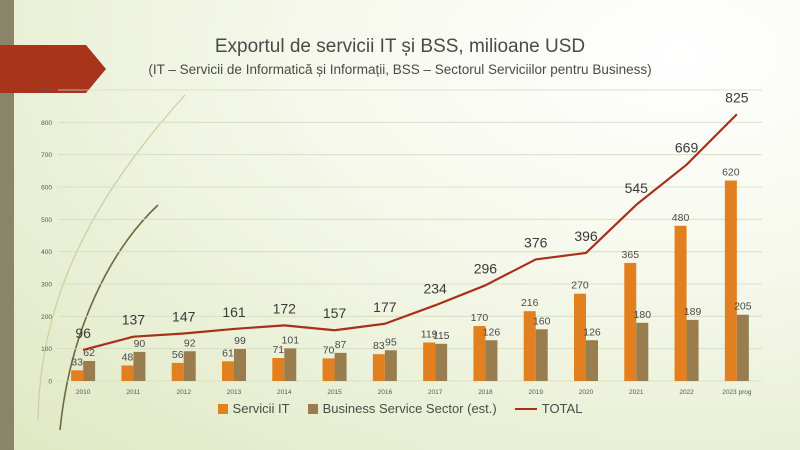  Describe the element at coordinates (178, 355) in the screenshot. I see `data-label-it: 56` at that location.